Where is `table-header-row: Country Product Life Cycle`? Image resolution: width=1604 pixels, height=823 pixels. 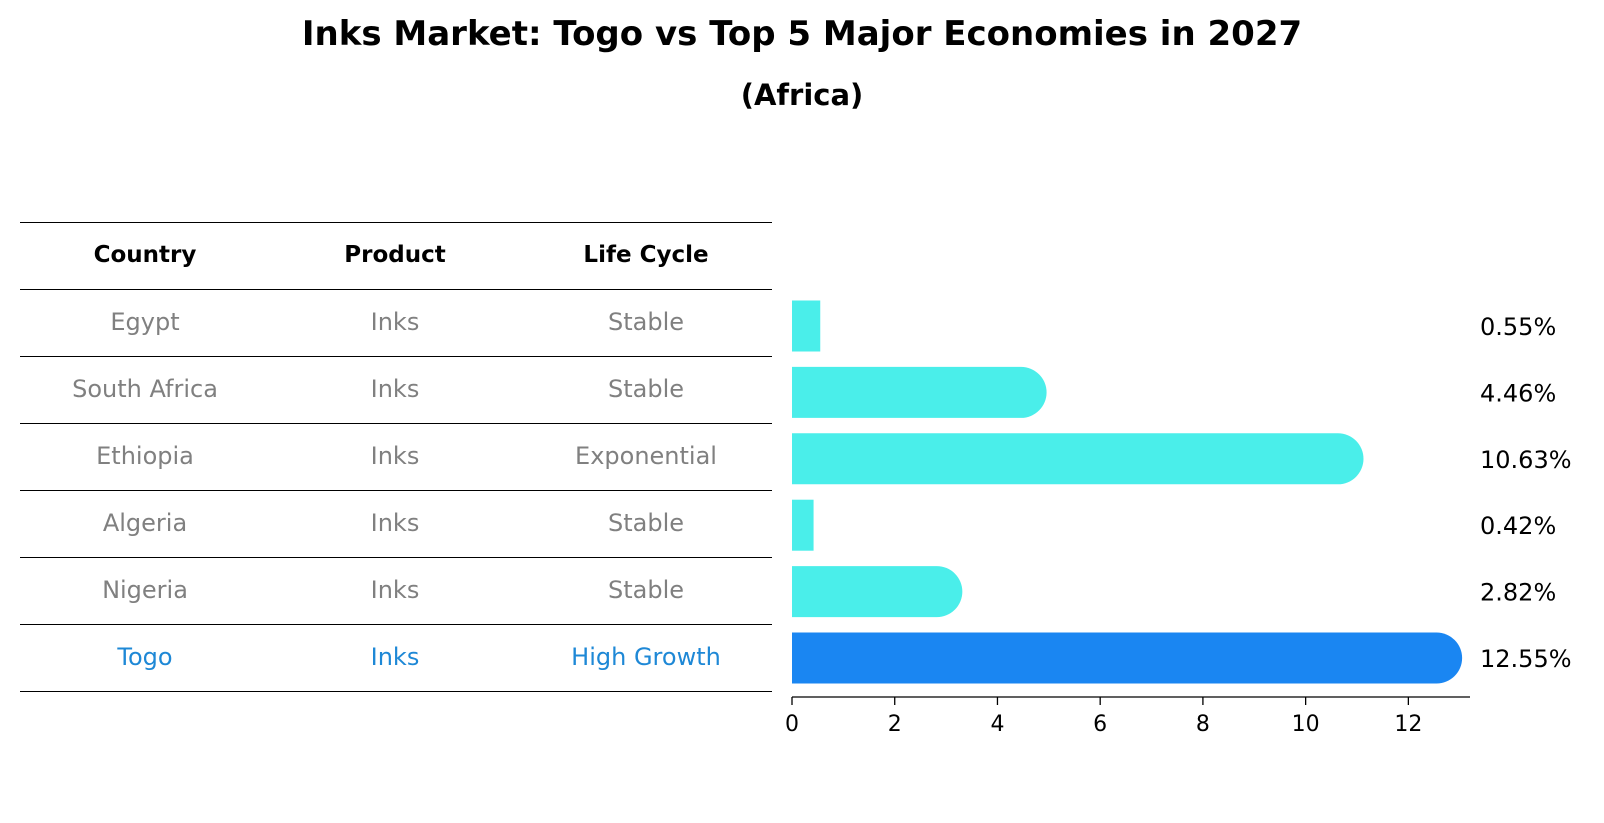 table-header-row: Country Product Life Cycle is located at coordinates (396, 256).